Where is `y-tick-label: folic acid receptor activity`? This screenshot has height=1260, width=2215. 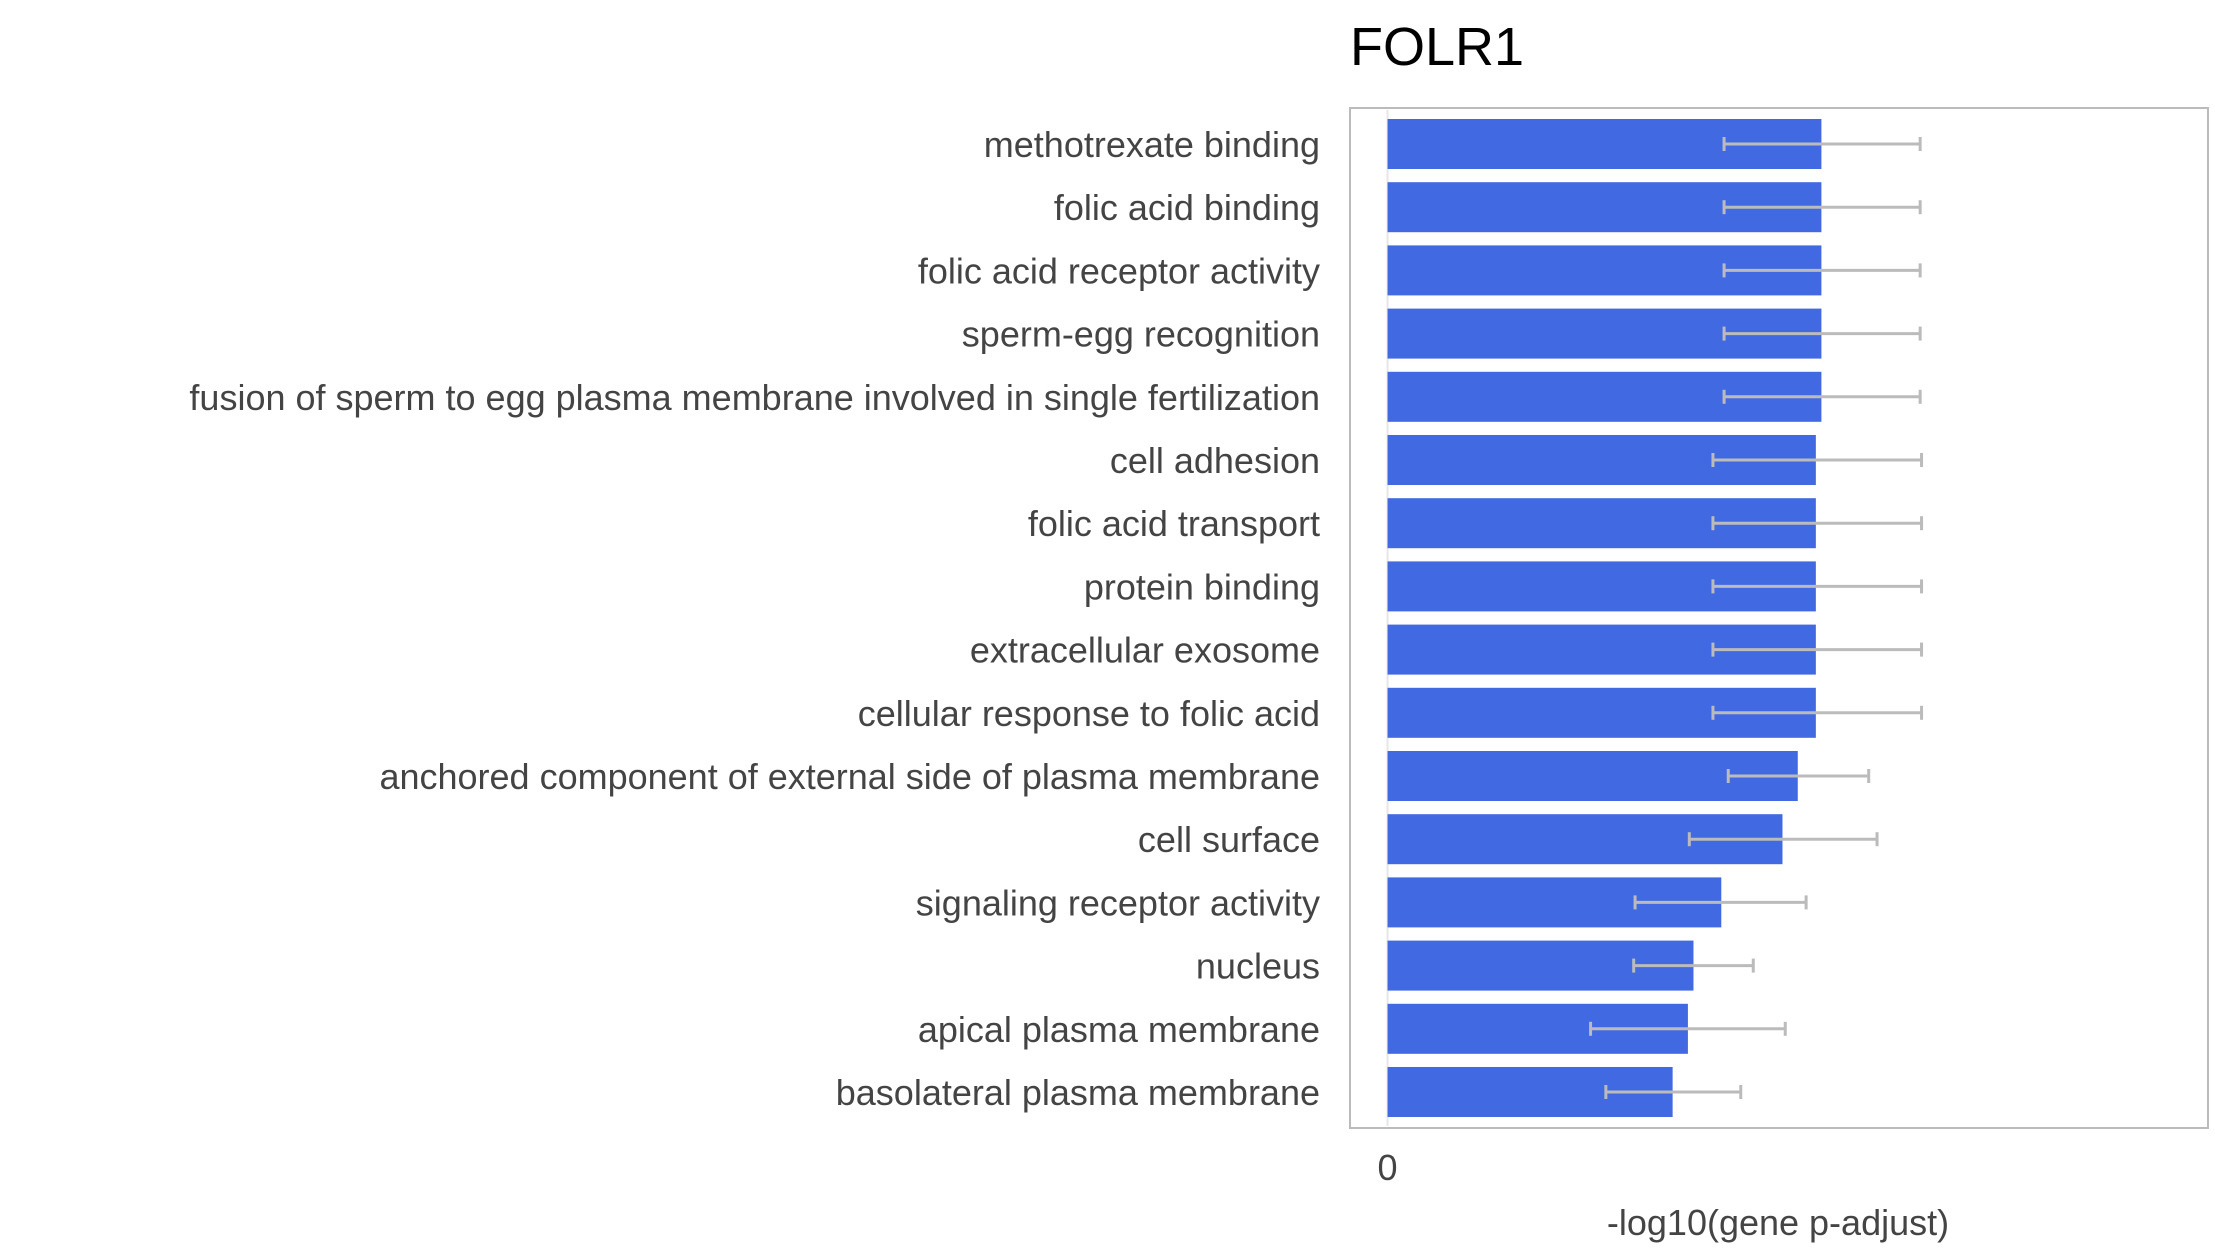 y-tick-label: folic acid receptor activity is located at coordinates (1119, 270).